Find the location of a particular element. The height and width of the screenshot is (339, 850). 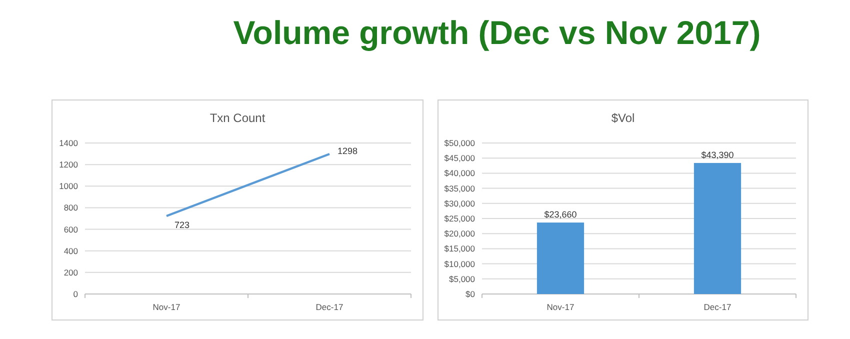

y-tick-label: 1000 is located at coordinates (68, 186).